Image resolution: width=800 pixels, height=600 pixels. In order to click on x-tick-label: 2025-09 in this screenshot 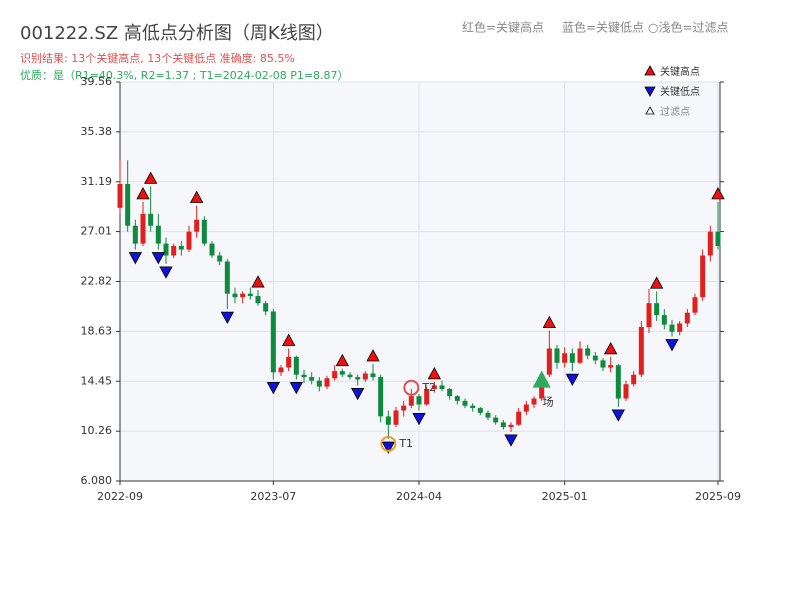, I will do `click(718, 496)`.